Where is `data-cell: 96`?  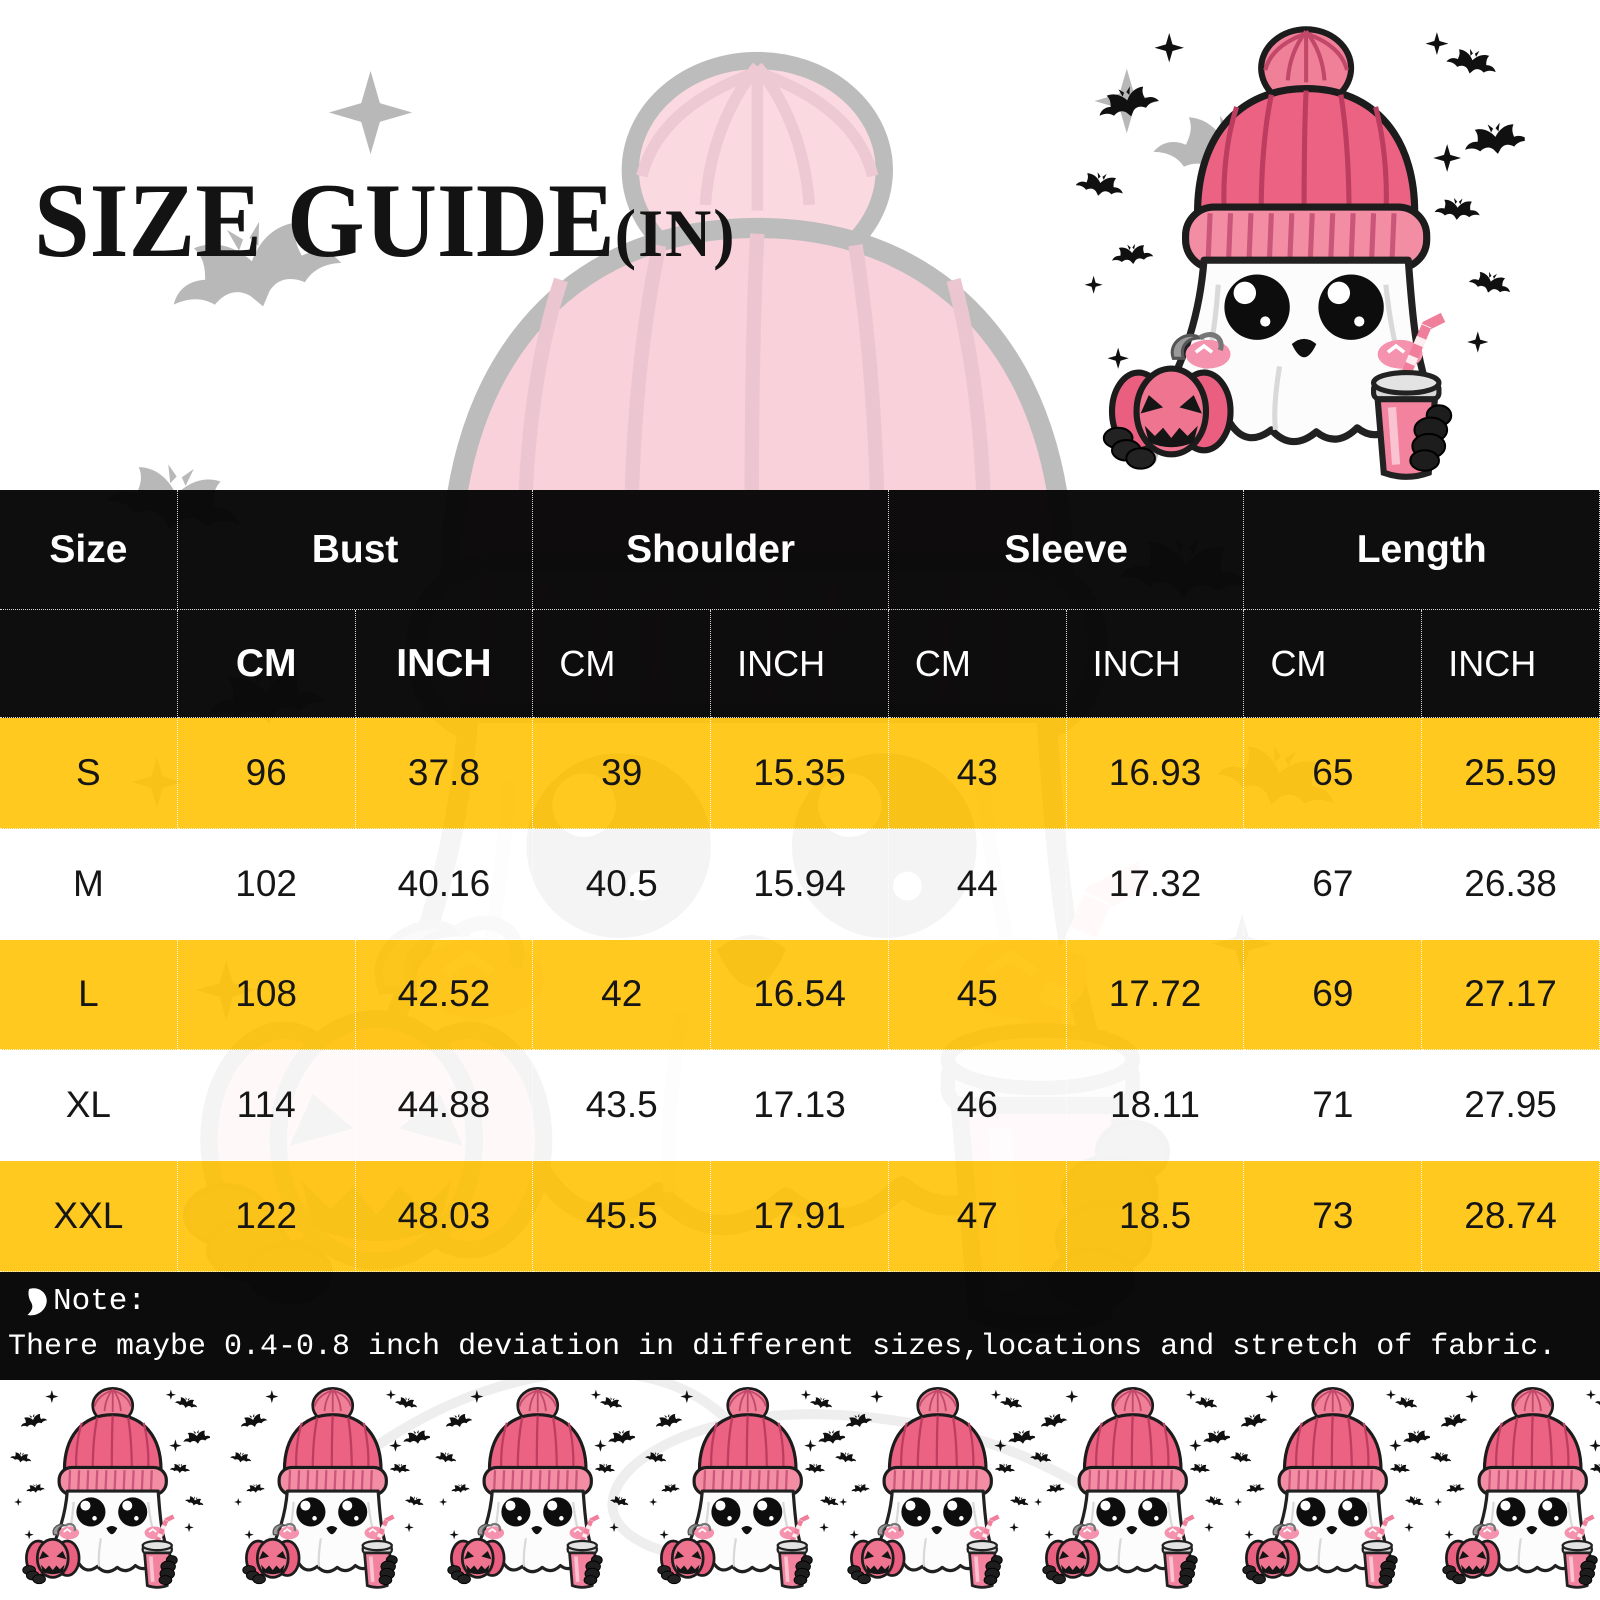 data-cell: 96 is located at coordinates (266, 773).